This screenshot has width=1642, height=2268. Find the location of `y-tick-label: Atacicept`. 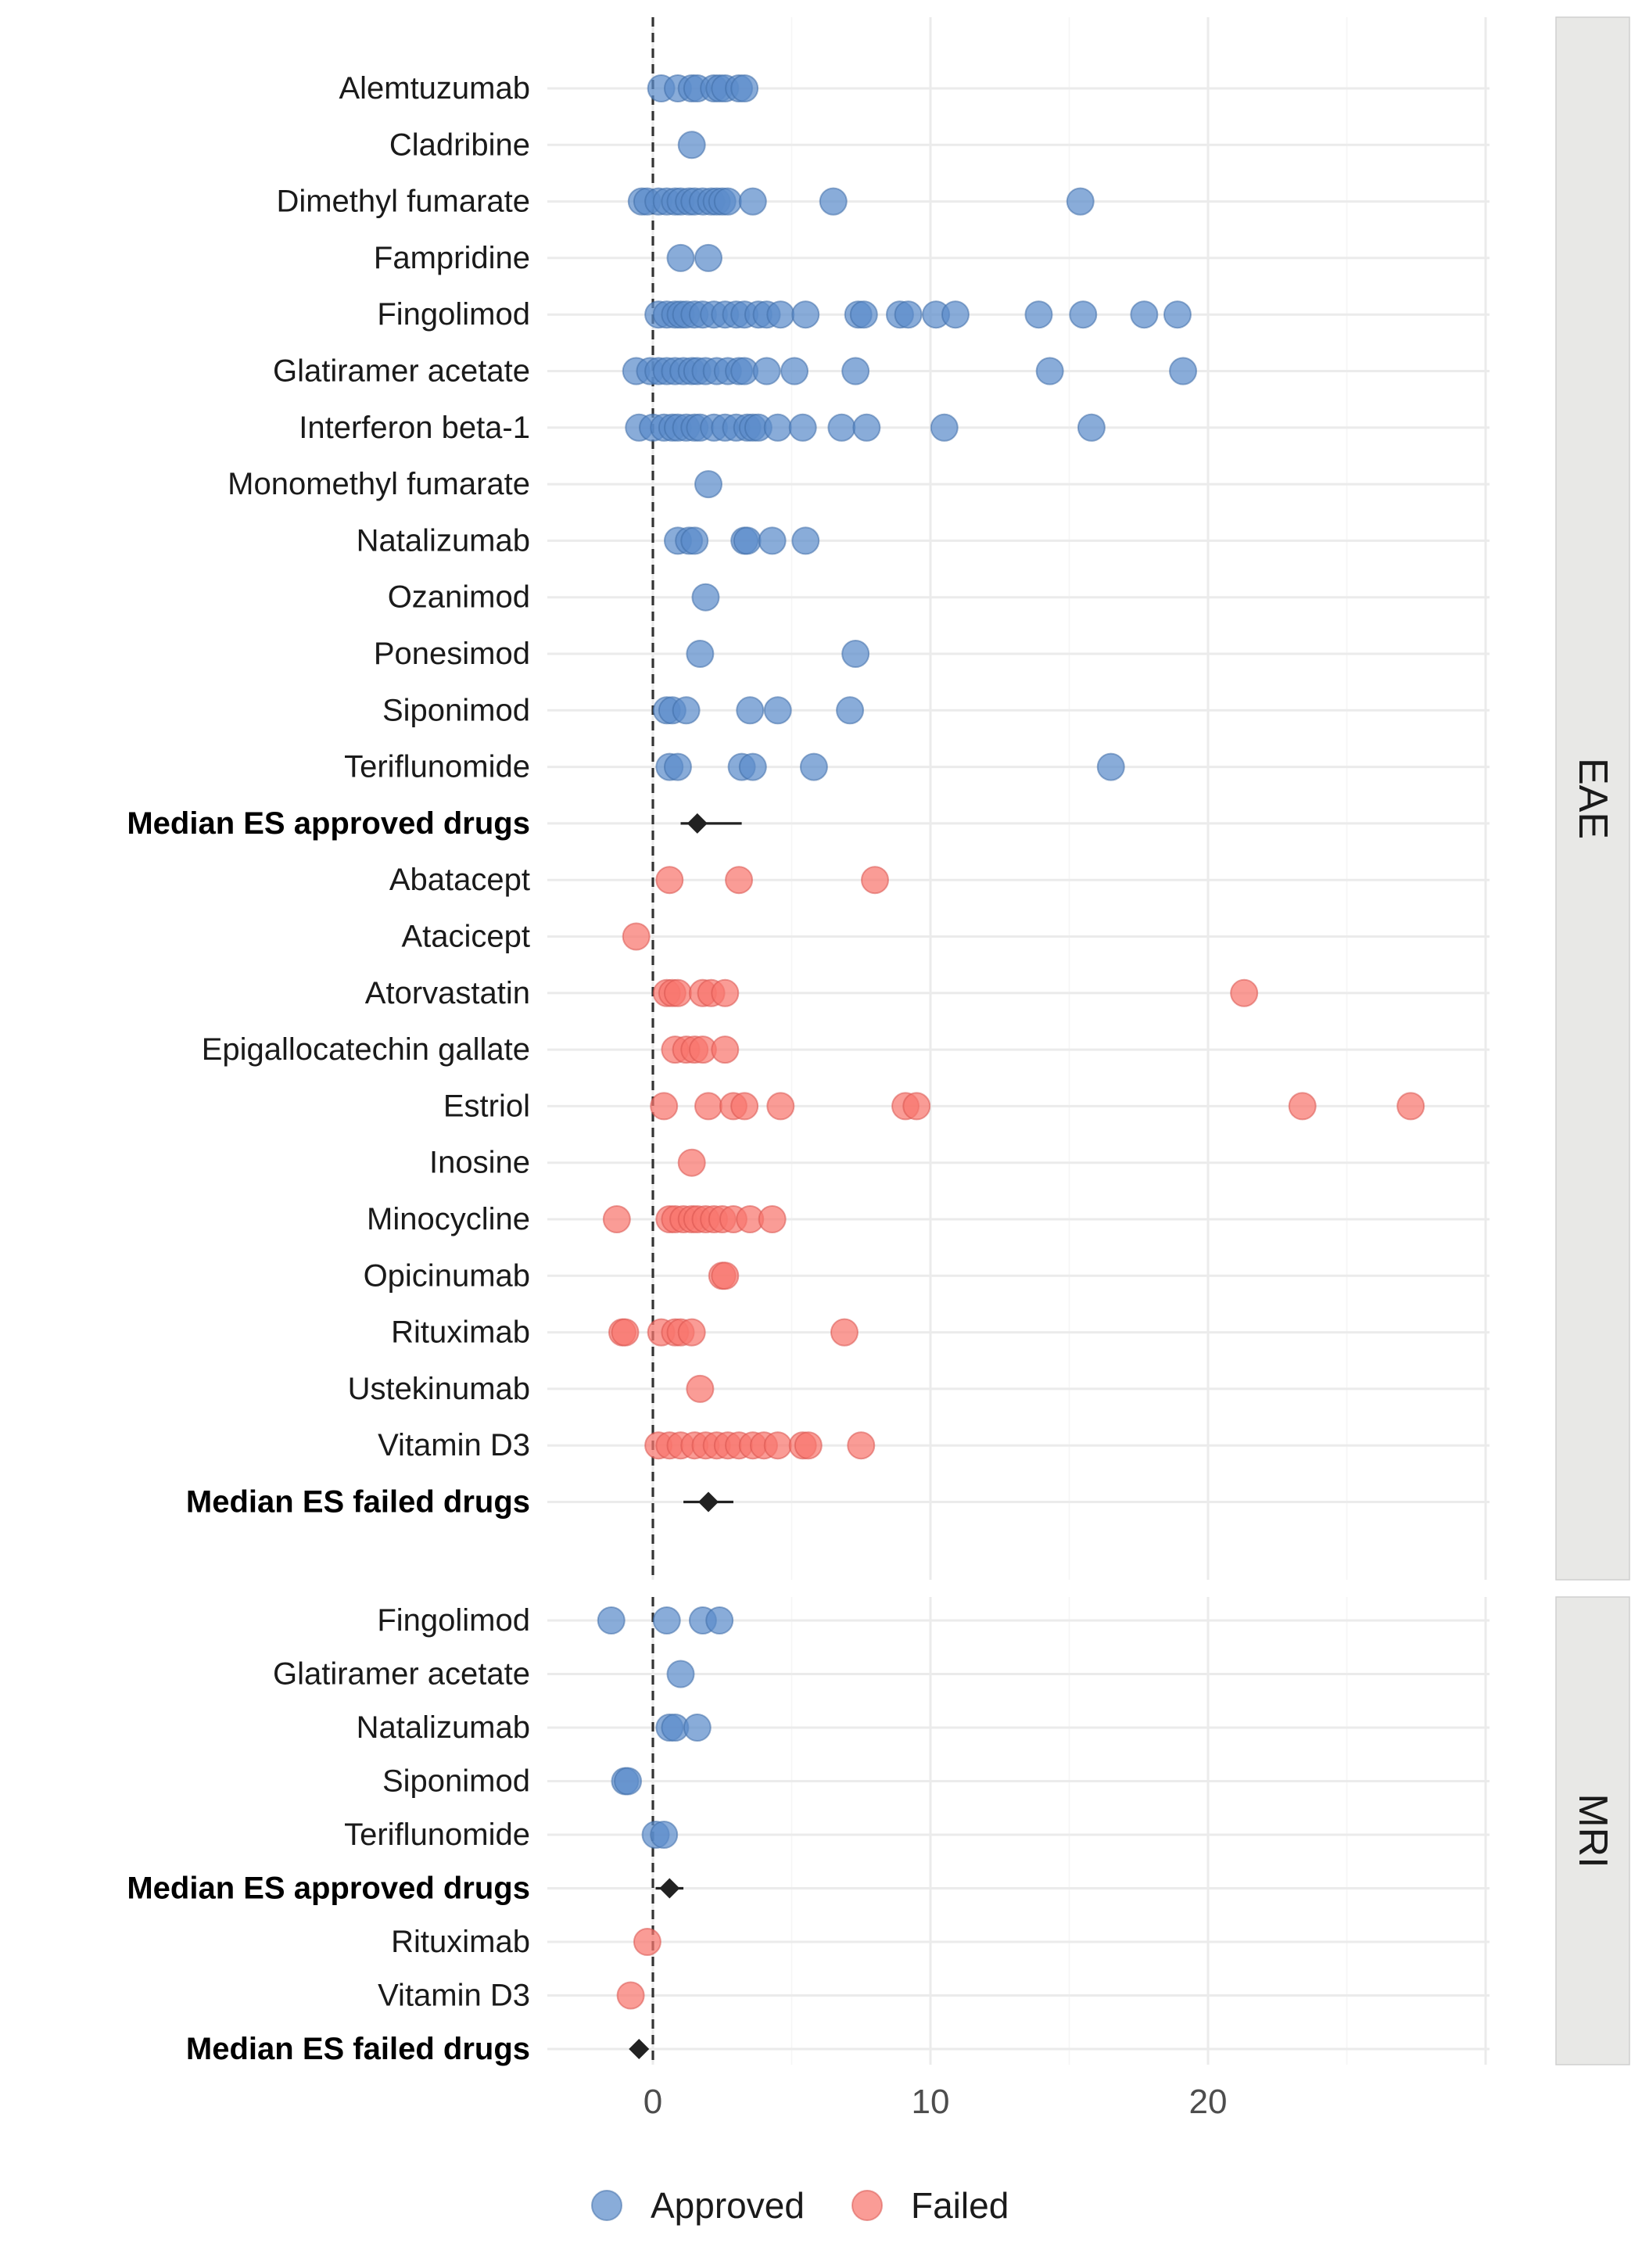

y-tick-label: Atacicept is located at coordinates (465, 937).